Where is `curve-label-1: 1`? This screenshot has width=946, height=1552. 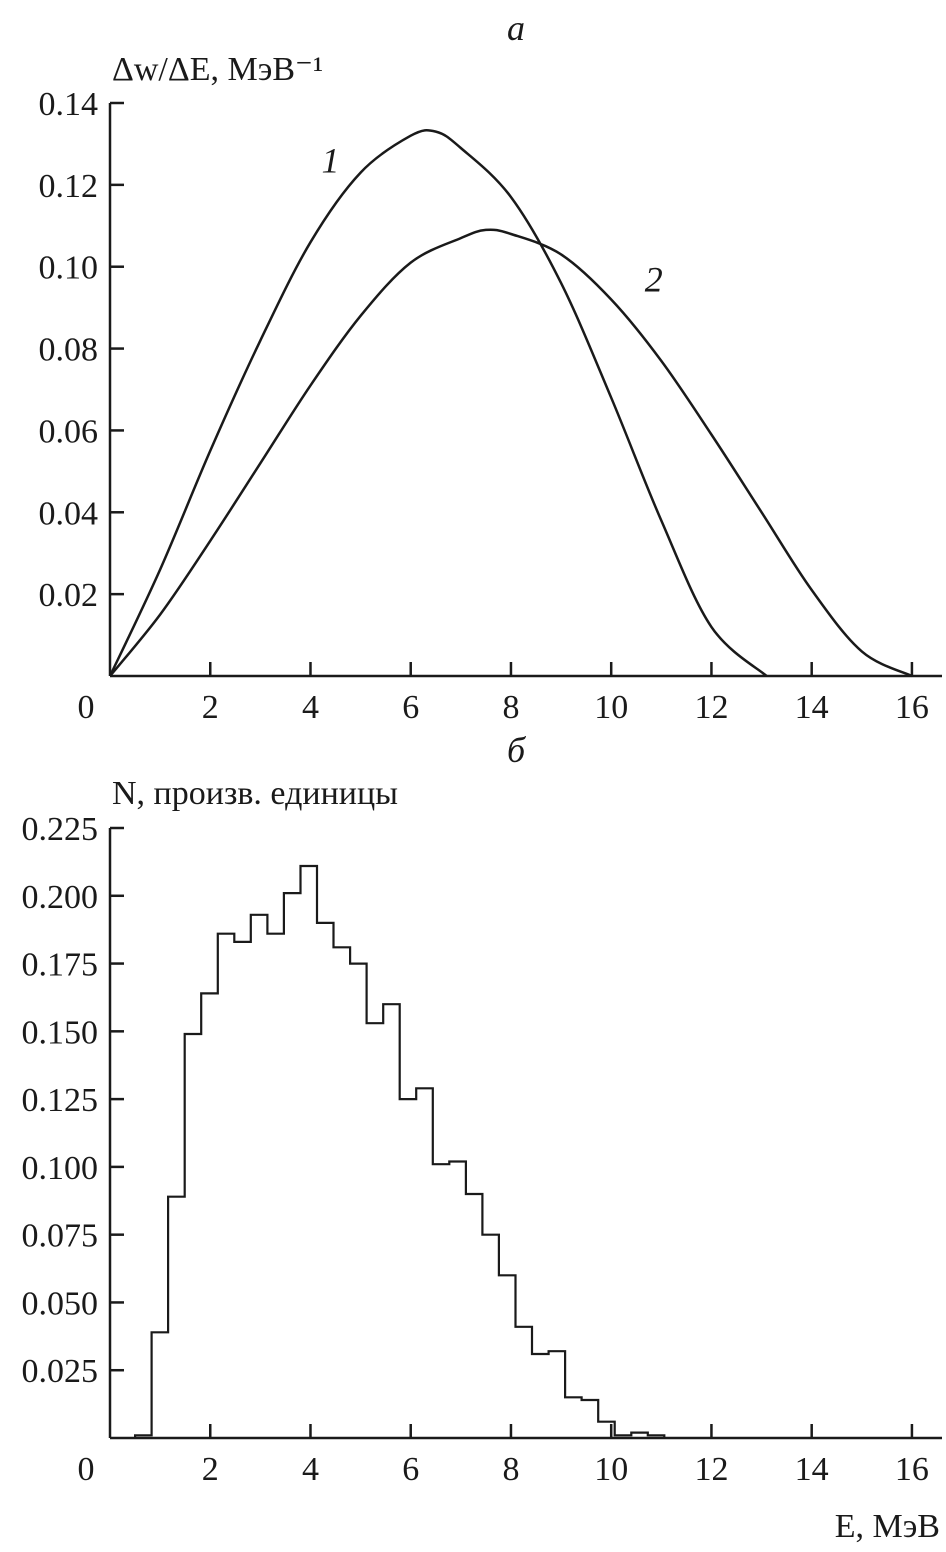
curve-label-1: 1 is located at coordinates (331, 161).